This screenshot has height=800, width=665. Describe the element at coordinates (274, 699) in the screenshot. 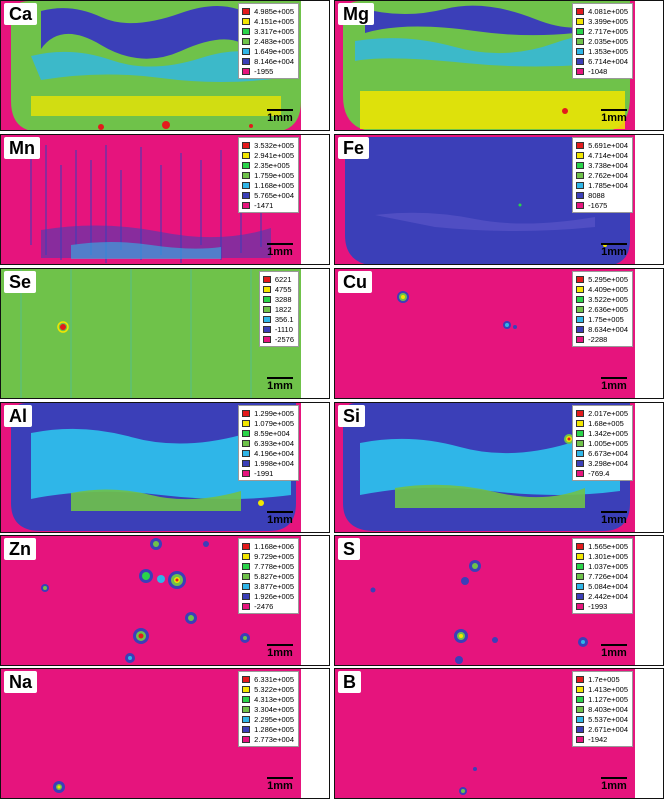

I see `legend-value: 4.313e+005` at that location.